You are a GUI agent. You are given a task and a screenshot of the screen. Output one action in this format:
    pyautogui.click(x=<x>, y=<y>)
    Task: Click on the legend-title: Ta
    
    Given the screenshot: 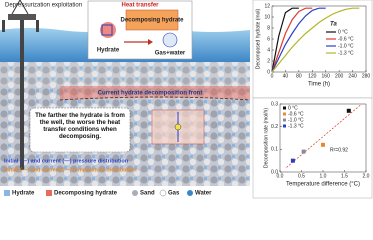 What is the action you would take?
    pyautogui.click(x=333, y=25)
    